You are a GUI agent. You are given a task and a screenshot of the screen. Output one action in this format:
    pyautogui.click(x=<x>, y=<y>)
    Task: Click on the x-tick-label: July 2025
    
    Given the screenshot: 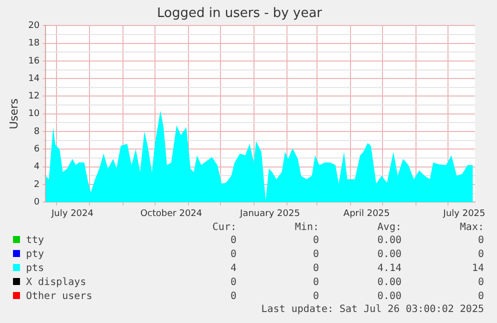 What is the action you would take?
    pyautogui.click(x=464, y=213)
    